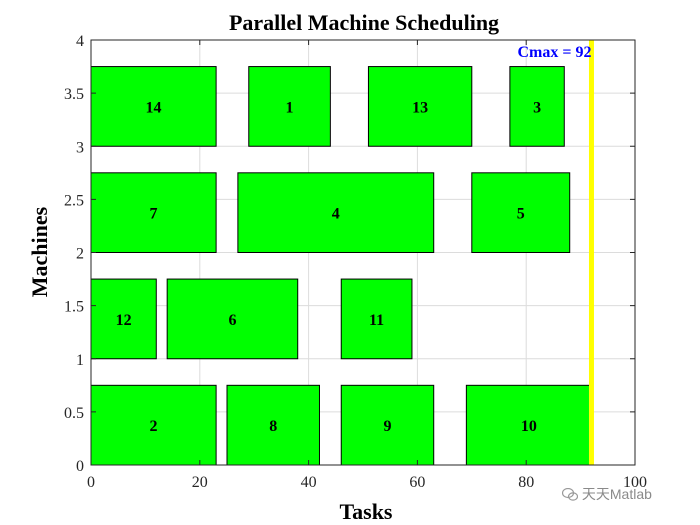 Image resolution: width=700 pixels, height=525 pixels. What do you see at coordinates (200, 482) in the screenshot?
I see `x-tick-label: 20` at bounding box center [200, 482].